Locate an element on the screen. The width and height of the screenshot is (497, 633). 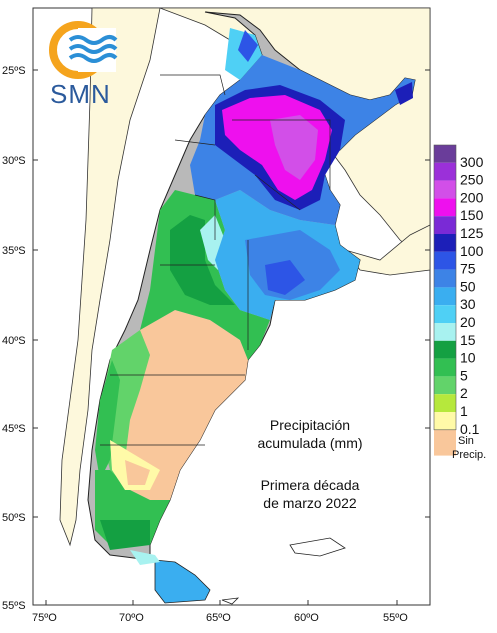
caption-line4: de marzo 2022 is located at coordinates (310, 503).